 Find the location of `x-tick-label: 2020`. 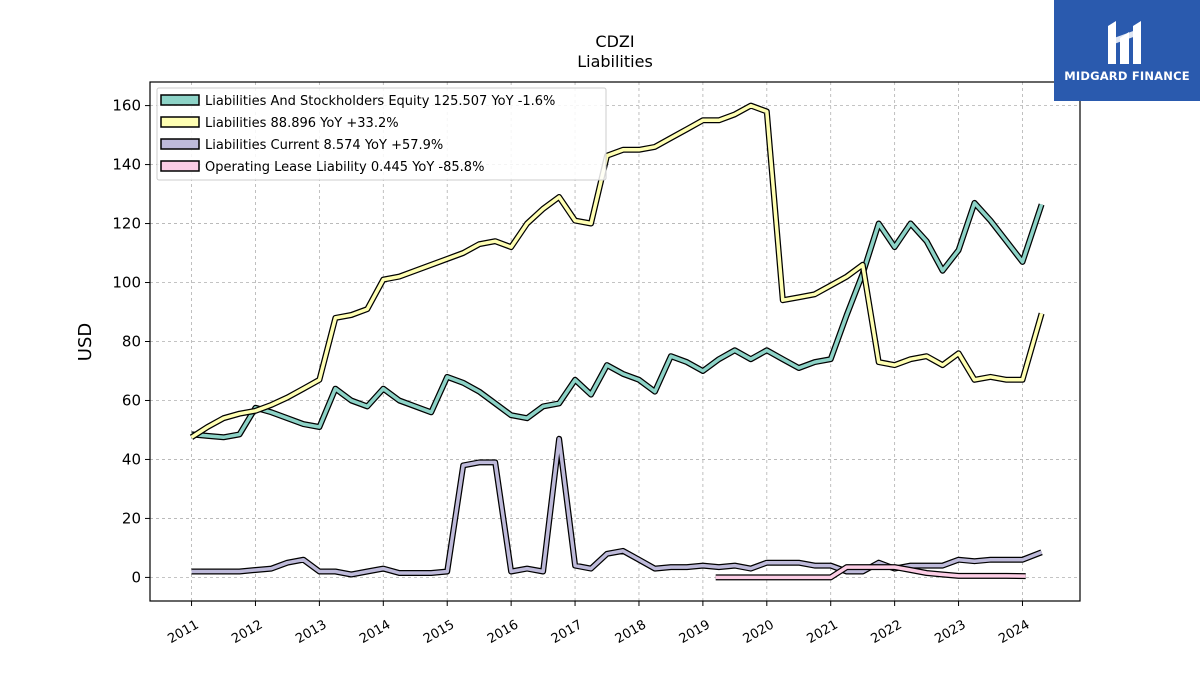

x-tick-label: 2020 is located at coordinates (759, 632).